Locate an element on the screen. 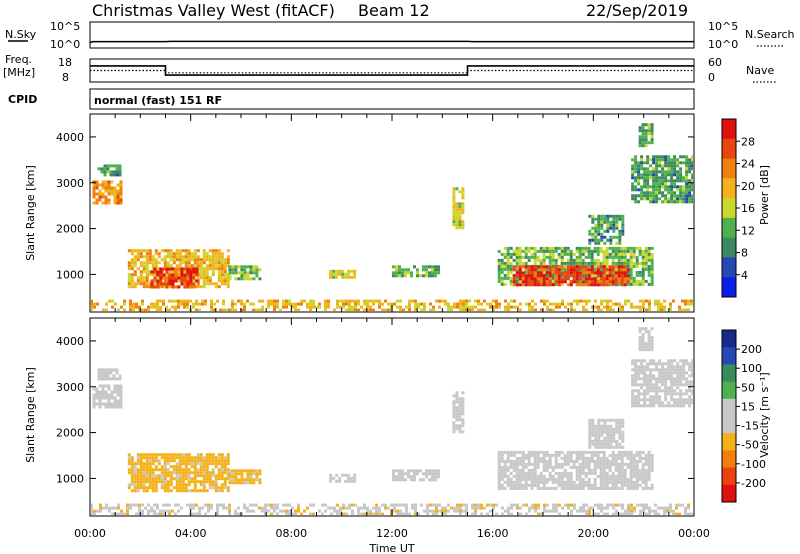 This screenshot has height=554, width=800. power-colorbar-tick-label-2: 12 is located at coordinates (748, 230).